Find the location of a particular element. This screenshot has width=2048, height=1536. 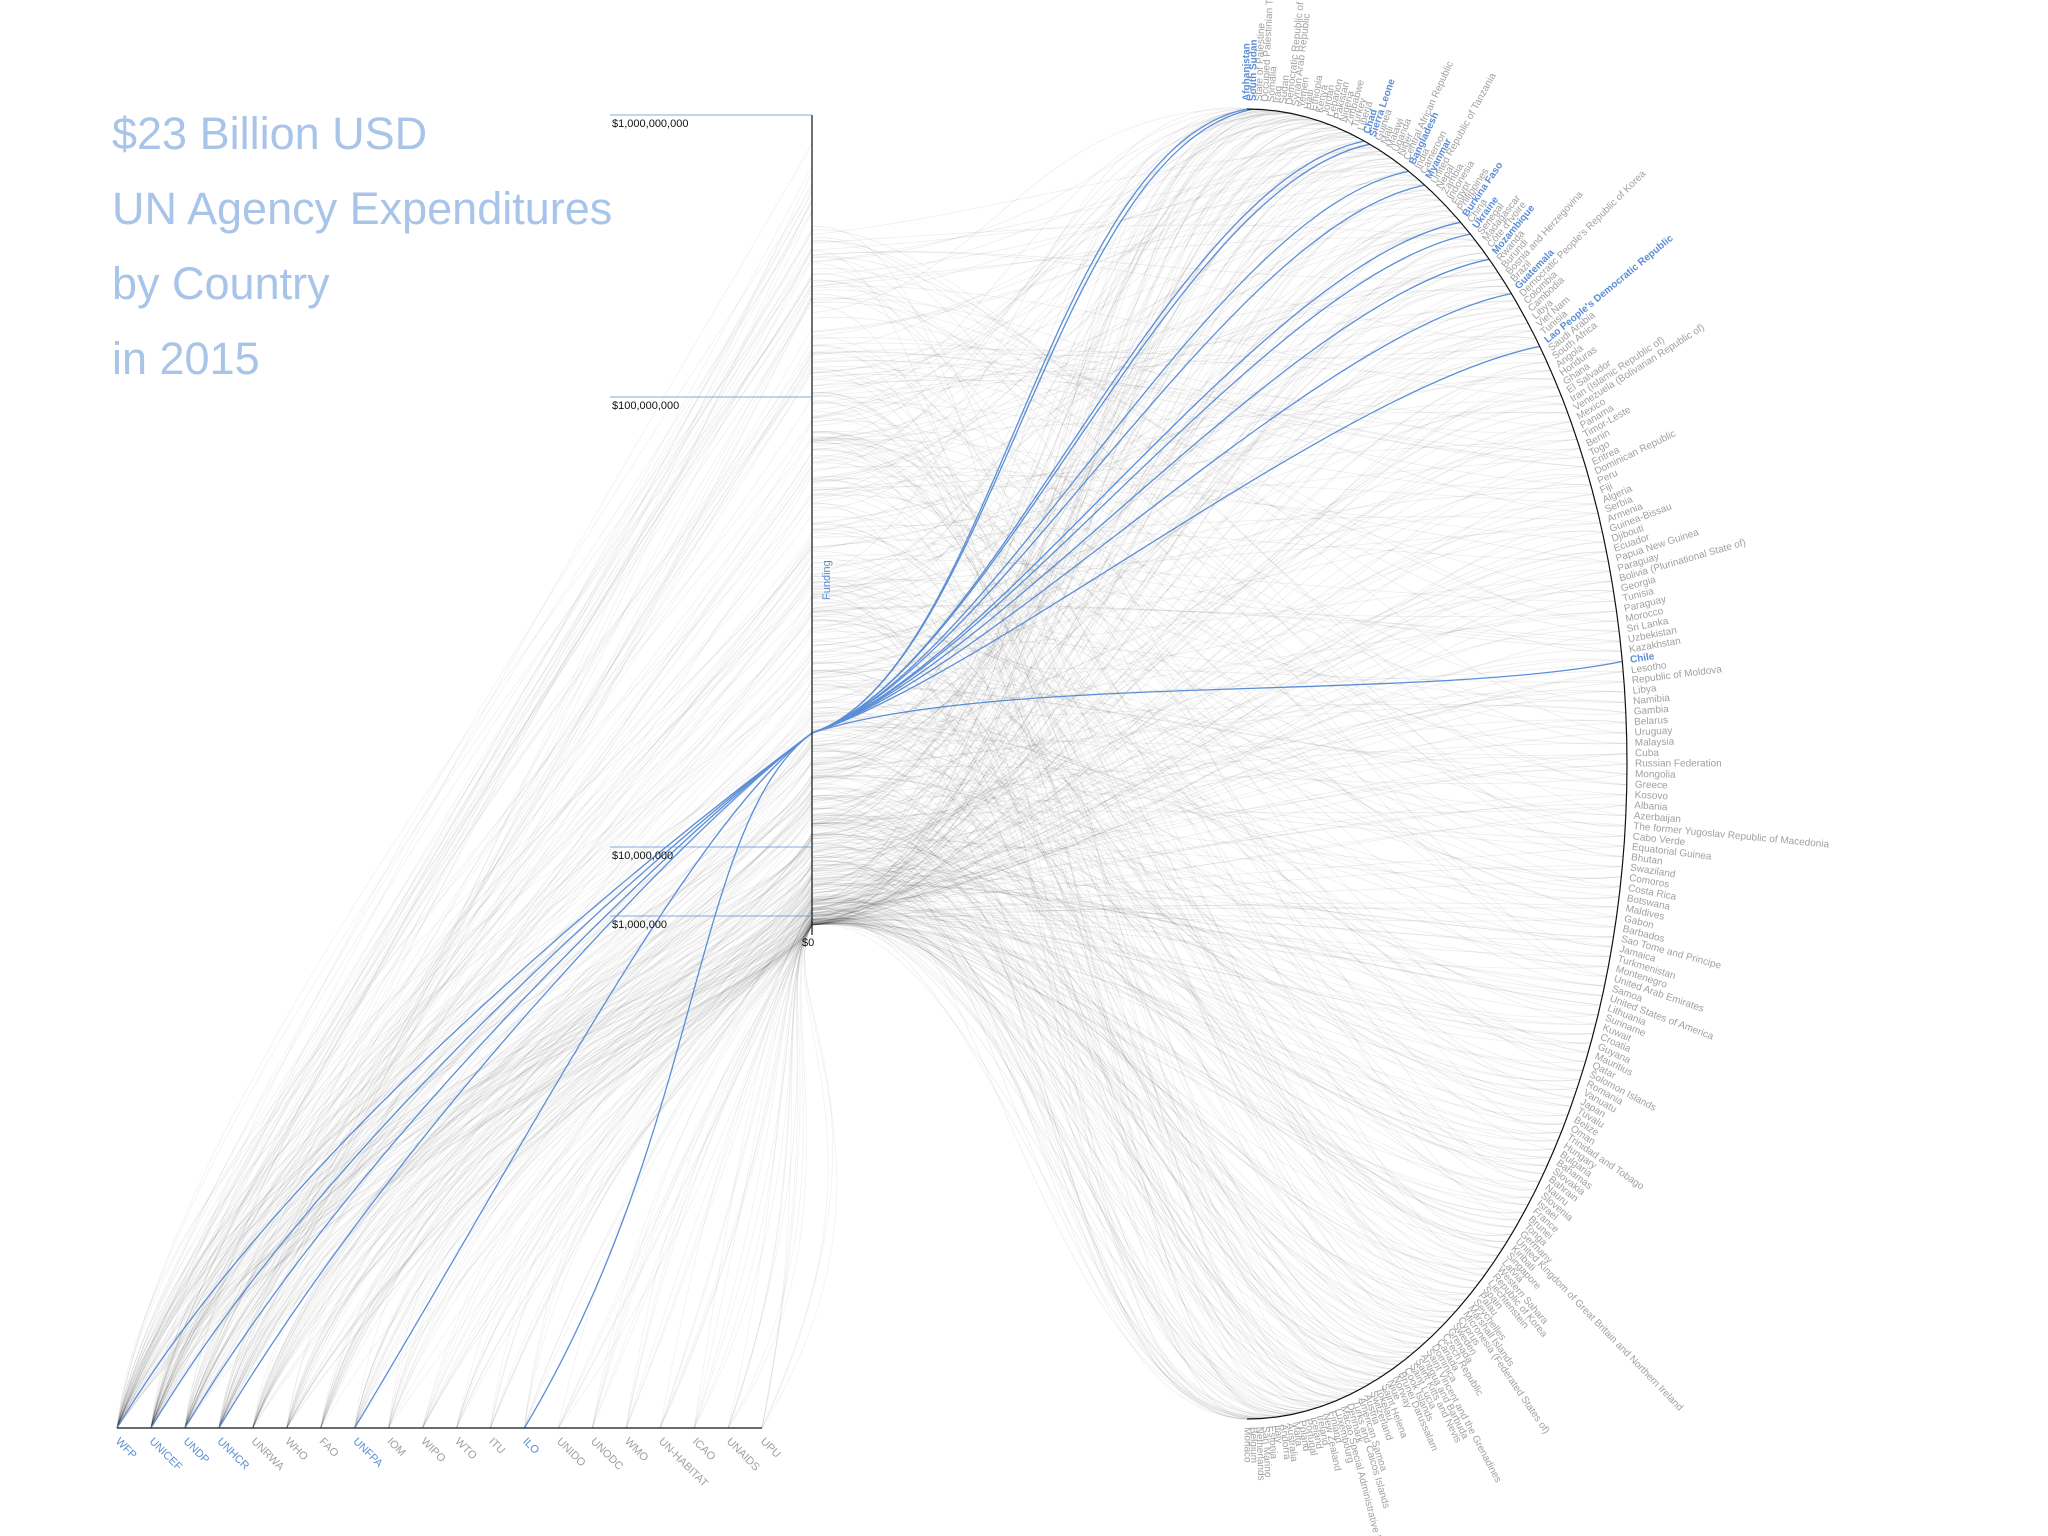

country-label: Belarus is located at coordinates (1651, 721).